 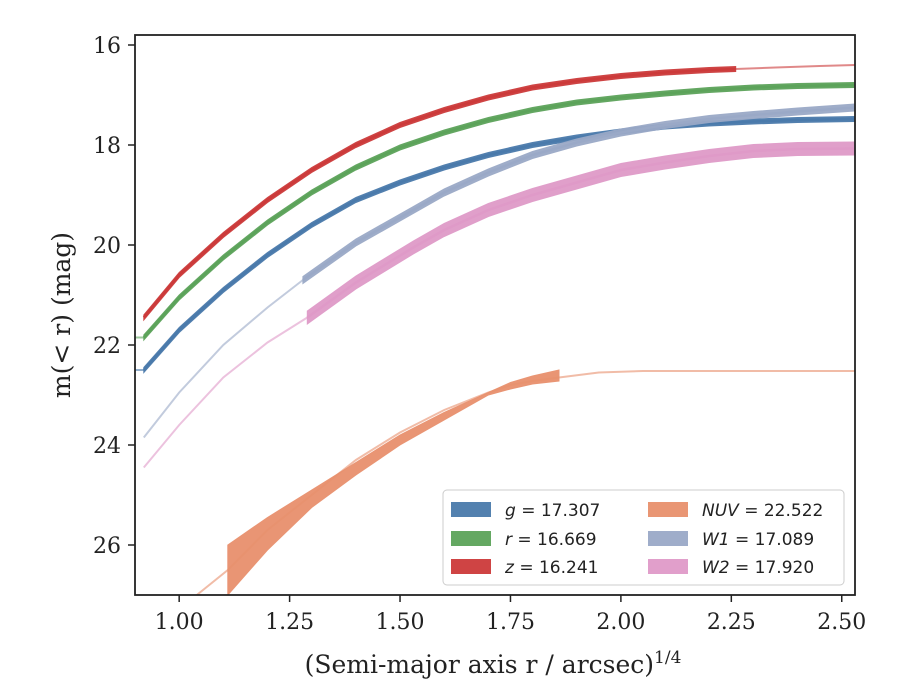 I want to click on x-tick-label: 2.50, so click(x=841, y=622).